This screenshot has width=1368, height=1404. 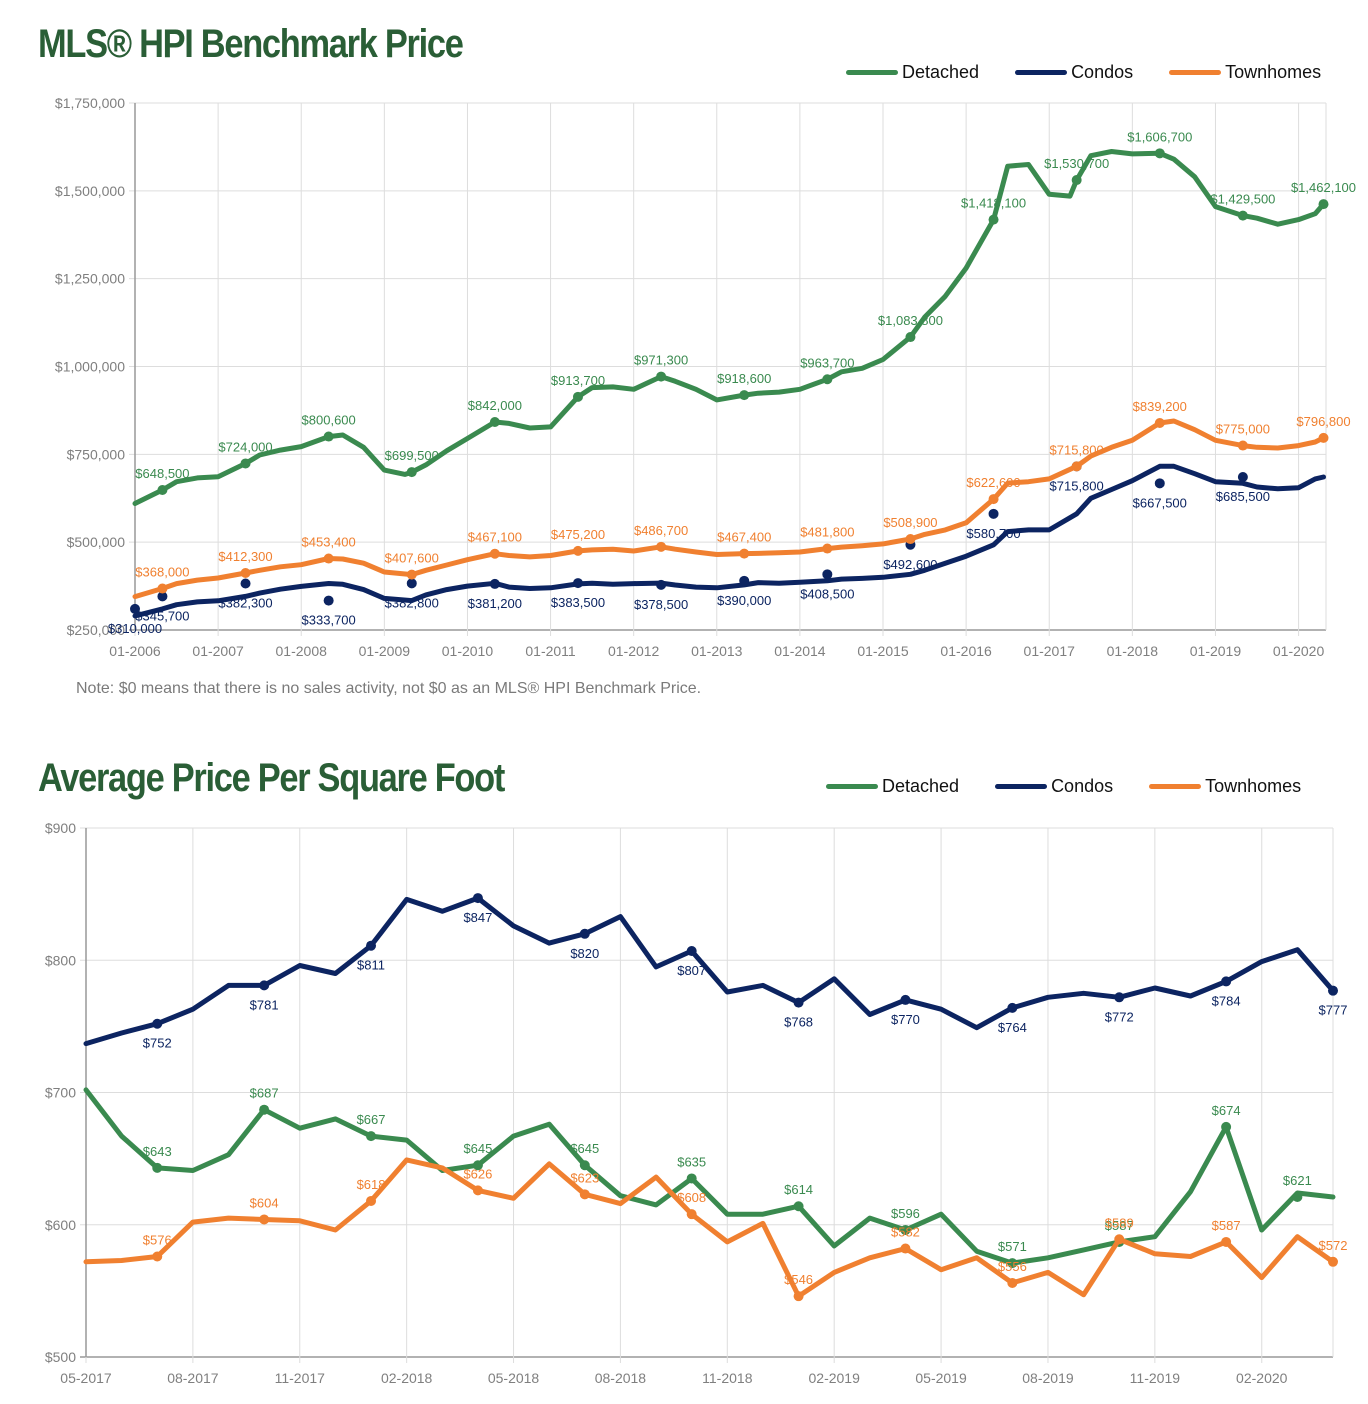 What do you see at coordinates (827, 532) in the screenshot?
I see `data-label-townhomes: $481,800` at bounding box center [827, 532].